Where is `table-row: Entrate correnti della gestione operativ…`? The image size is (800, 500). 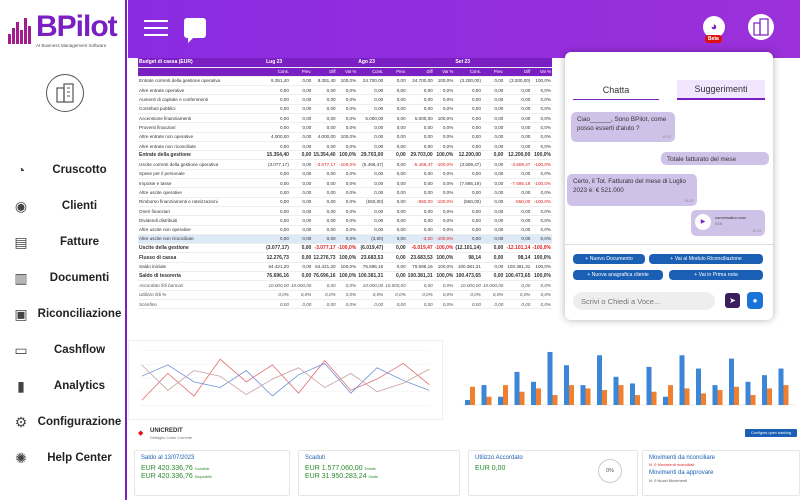 table-row: Entrate correnti della gestione operativ… is located at coordinates (345, 81).